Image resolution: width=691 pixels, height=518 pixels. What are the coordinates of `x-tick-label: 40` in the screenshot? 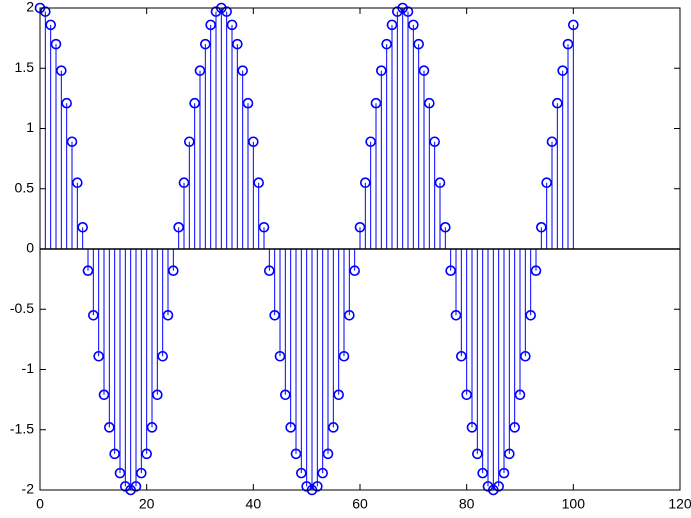 It's located at (254, 504).